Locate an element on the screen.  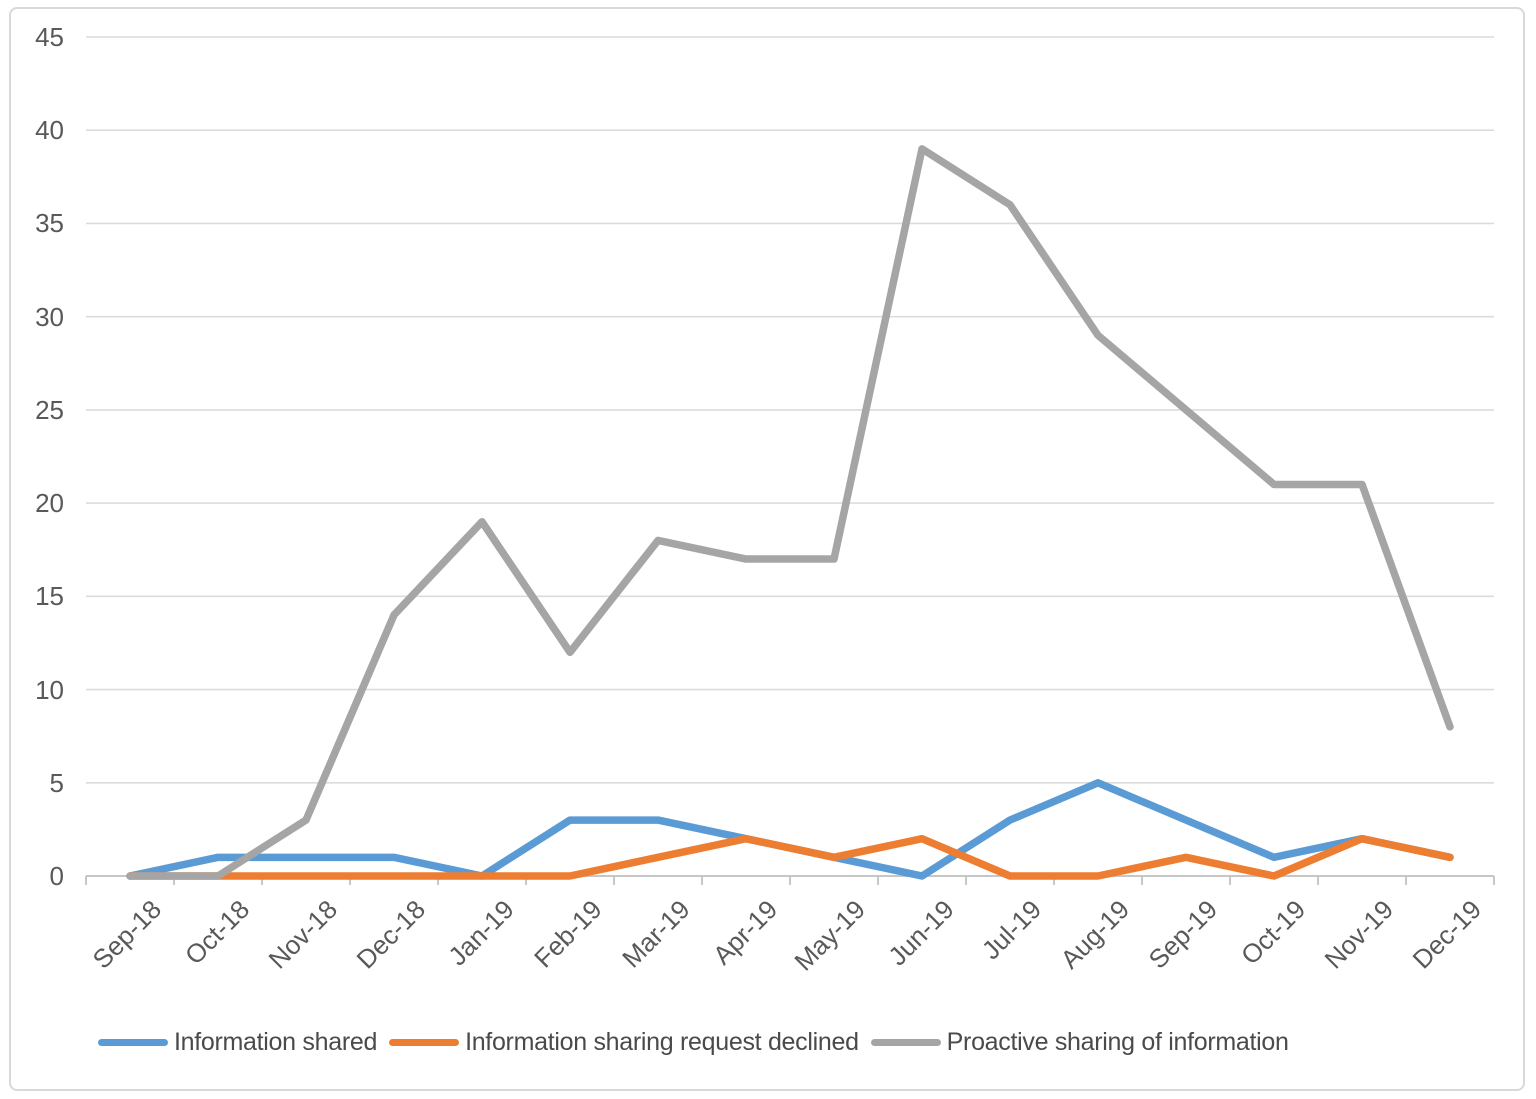
y-axis-label: 20 is located at coordinates (49, 503).